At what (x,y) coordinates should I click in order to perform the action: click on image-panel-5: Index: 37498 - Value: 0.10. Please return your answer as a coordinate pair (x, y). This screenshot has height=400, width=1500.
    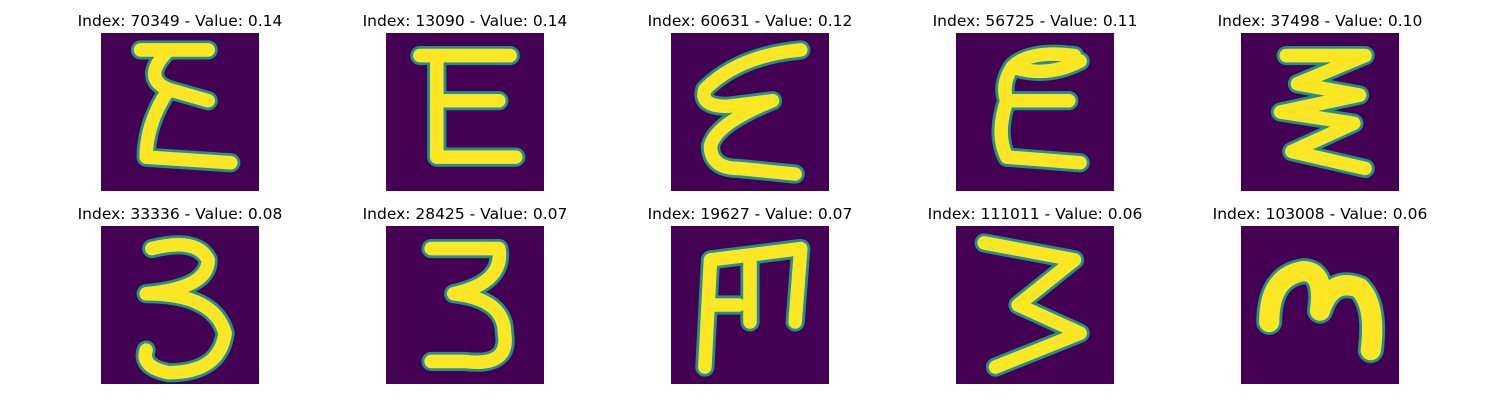
    Looking at the image, I should click on (1320, 104).